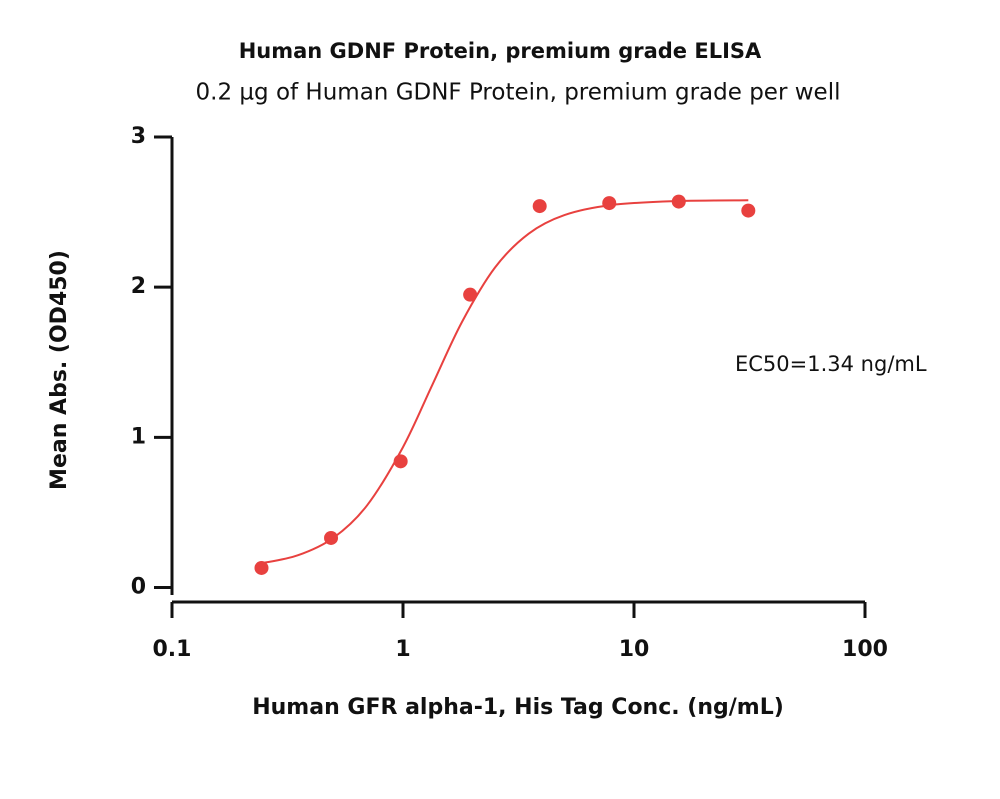 The image size is (1000, 799). Describe the element at coordinates (138, 586) in the screenshot. I see `y-tick-label: 0` at that location.